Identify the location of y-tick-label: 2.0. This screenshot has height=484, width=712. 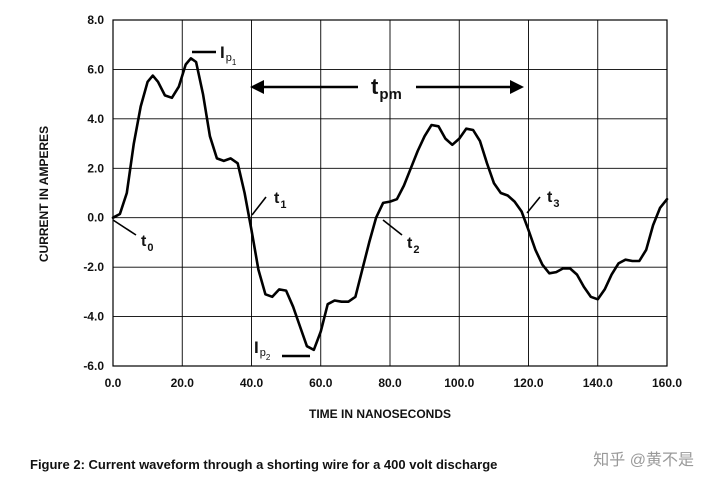
(95, 168).